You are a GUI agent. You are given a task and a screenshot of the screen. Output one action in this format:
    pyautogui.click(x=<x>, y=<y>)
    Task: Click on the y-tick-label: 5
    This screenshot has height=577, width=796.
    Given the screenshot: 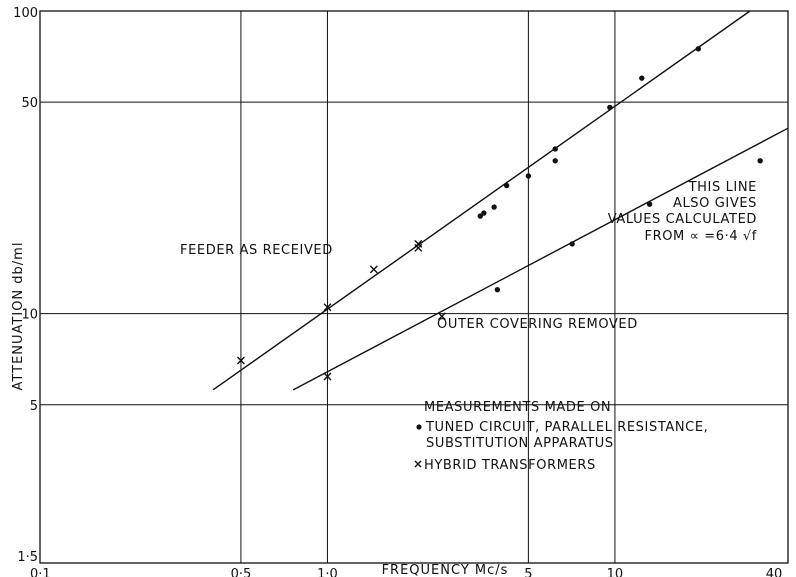 What is the action you would take?
    pyautogui.click(x=34, y=406)
    